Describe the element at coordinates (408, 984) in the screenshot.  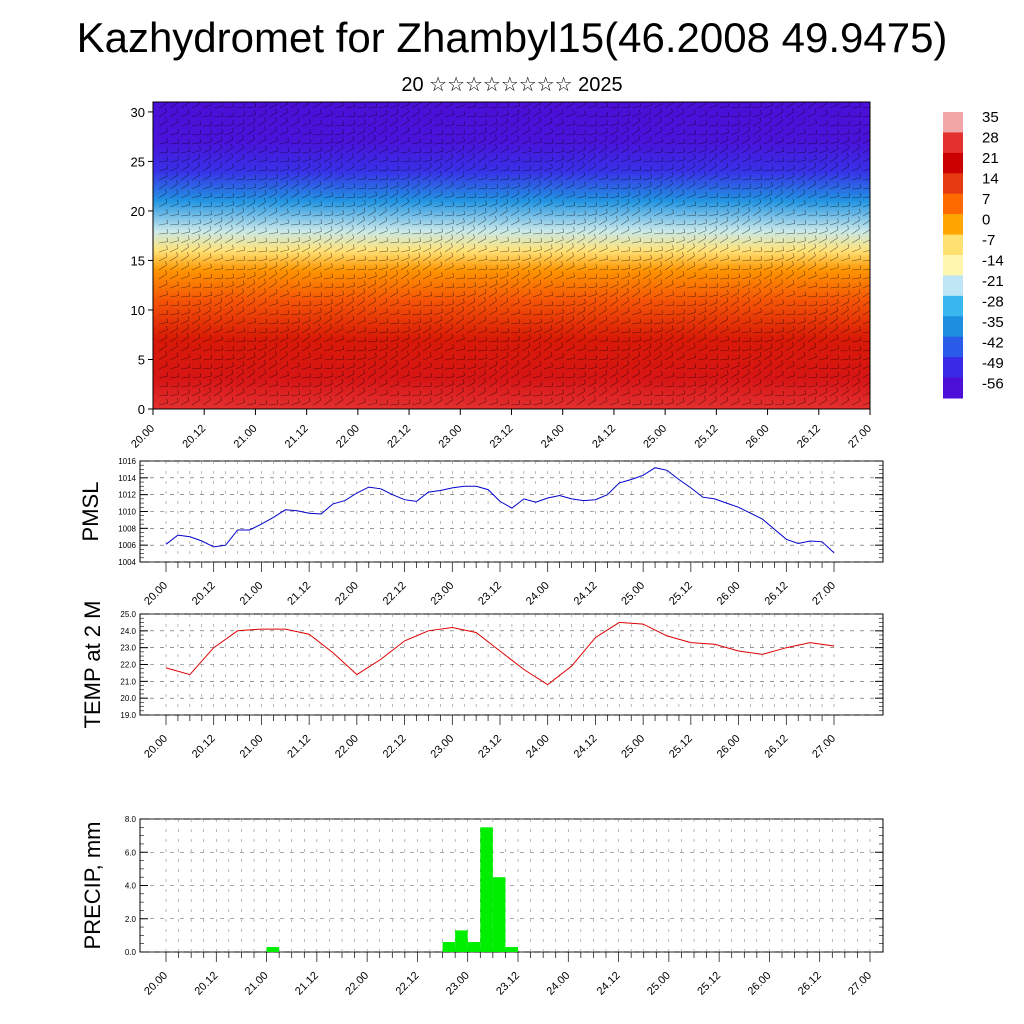
I see `xtick-label: 22.12` at that location.